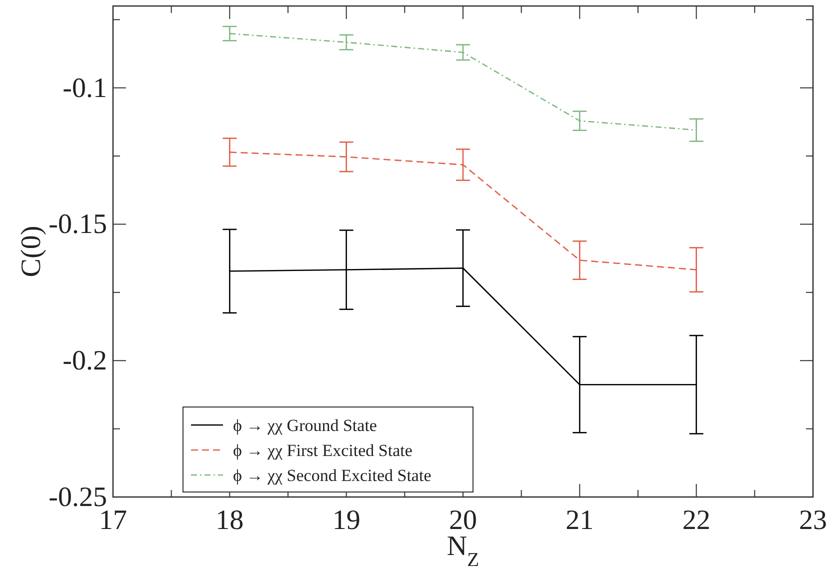 The image size is (834, 567). What do you see at coordinates (322, 450) in the screenshot?
I see `legend-label: ϕ → χχ First Excited State` at bounding box center [322, 450].